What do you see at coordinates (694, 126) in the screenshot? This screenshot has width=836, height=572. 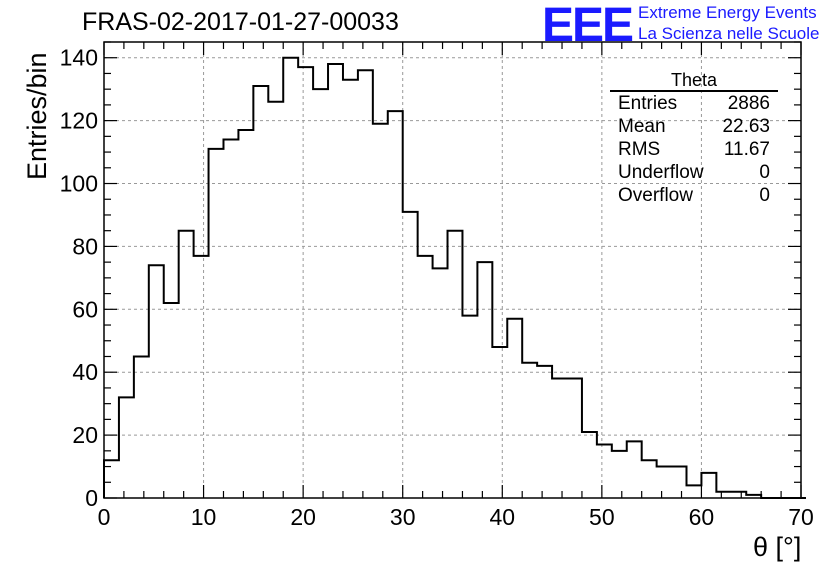 I see `stats-row-mean: Mean 22.63` at bounding box center [694, 126].